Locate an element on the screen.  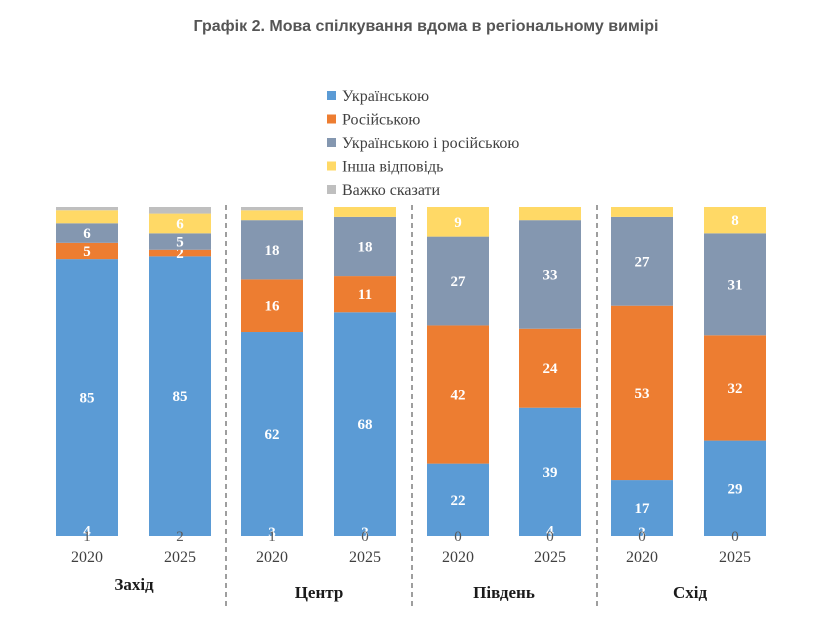
data-label: 53 is located at coordinates (642, 394).